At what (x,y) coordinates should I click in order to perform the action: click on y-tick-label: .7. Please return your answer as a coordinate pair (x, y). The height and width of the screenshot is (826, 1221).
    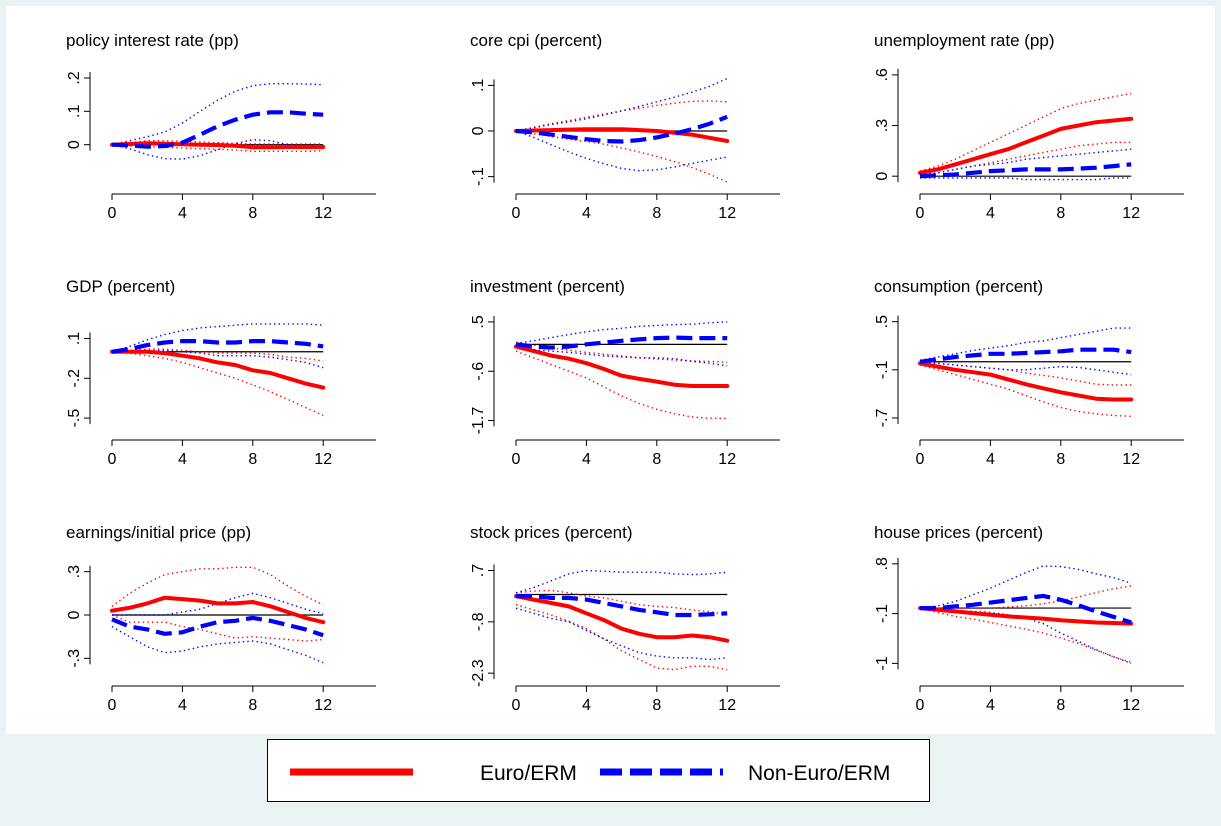
    Looking at the image, I should click on (478, 570).